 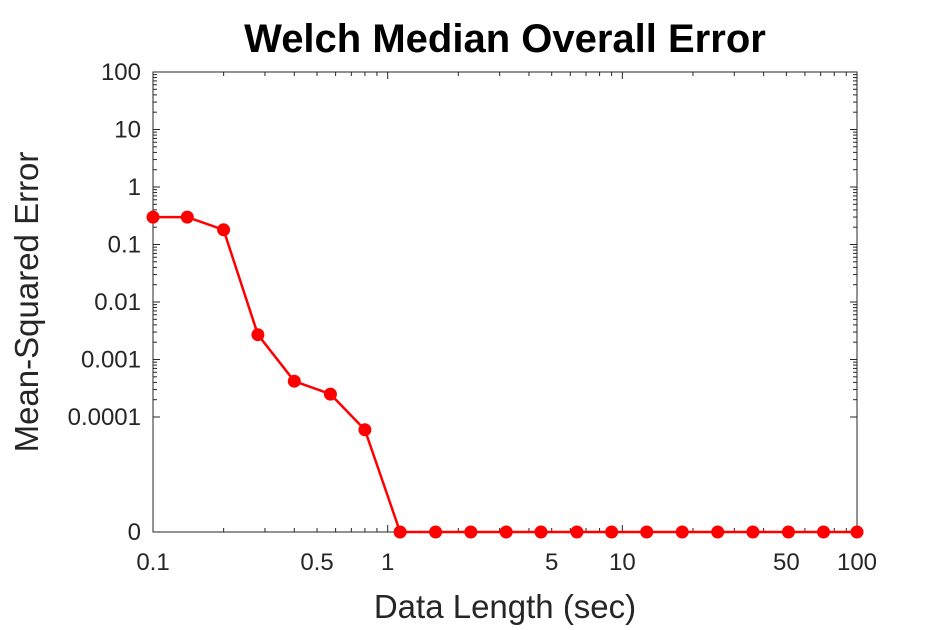 What do you see at coordinates (857, 562) in the screenshot?
I see `x-tick-label: 100` at bounding box center [857, 562].